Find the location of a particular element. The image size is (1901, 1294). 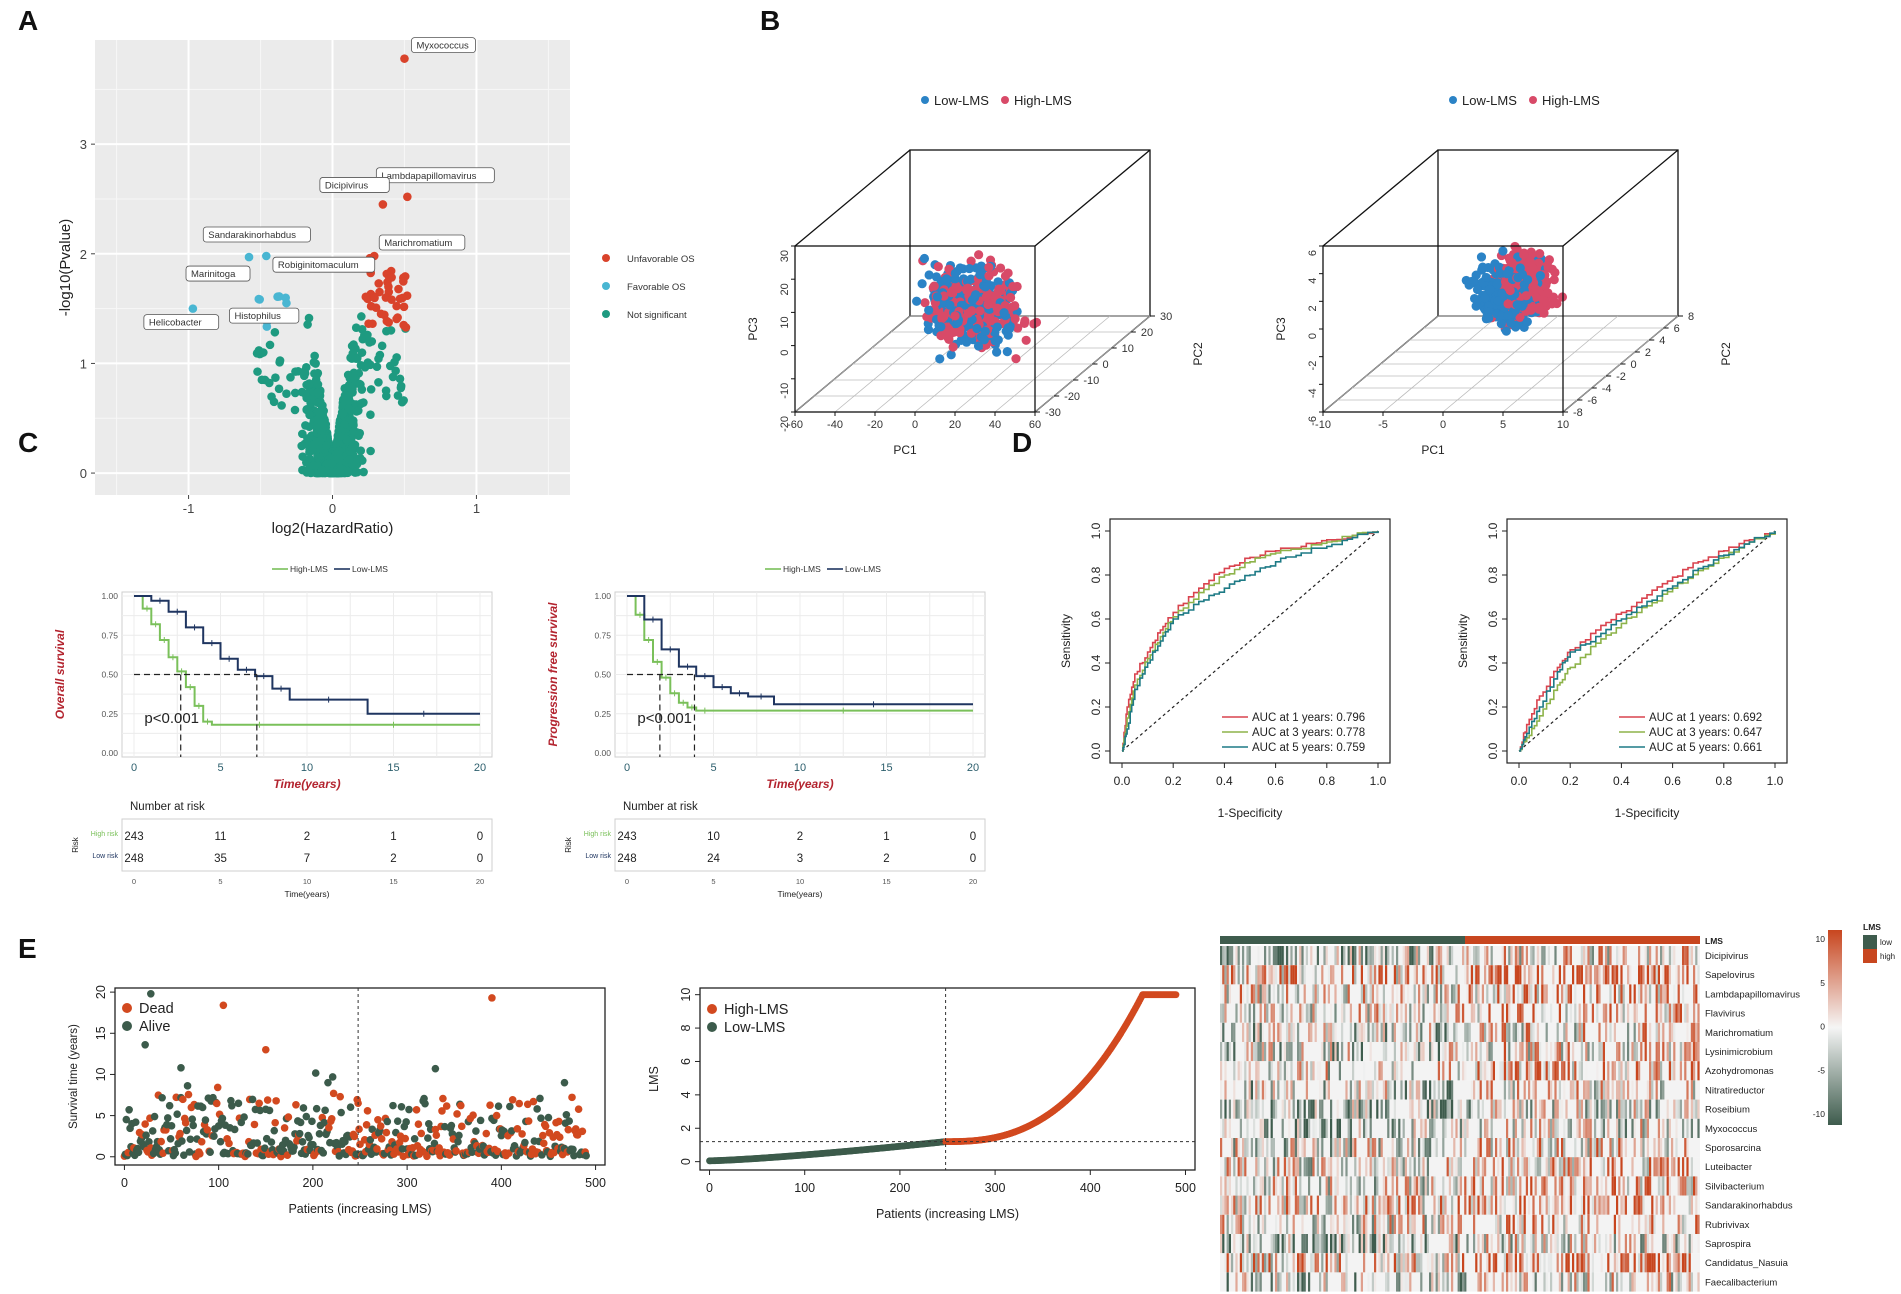

volcano-label-box is located at coordinates (181, 322).